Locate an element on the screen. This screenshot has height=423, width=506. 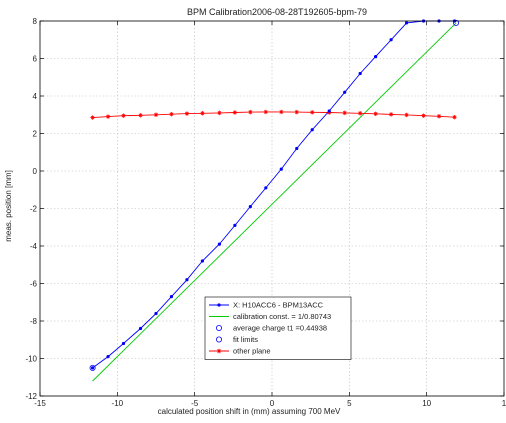
y-tick-label: 4 is located at coordinates (35, 96).